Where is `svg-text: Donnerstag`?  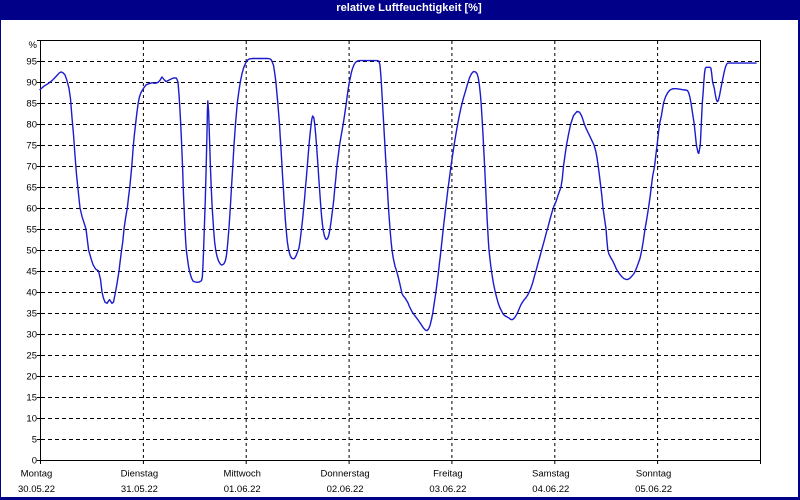
svg-text: Donnerstag is located at coordinates (345, 474).